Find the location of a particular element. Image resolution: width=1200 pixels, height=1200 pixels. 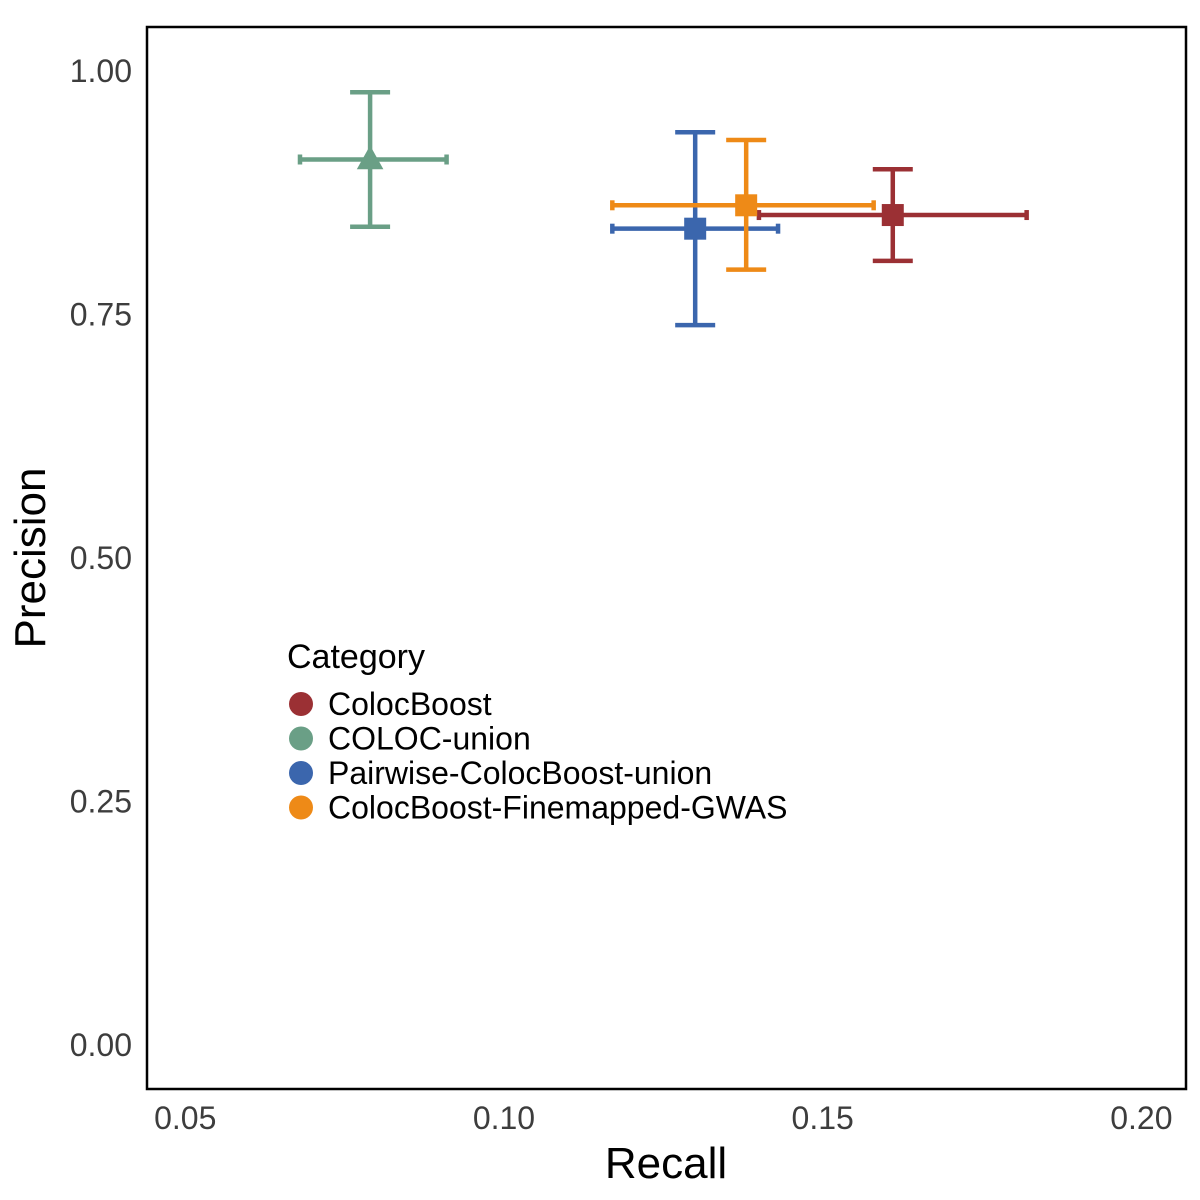

x-tick-label: 0.20 is located at coordinates (1141, 1118).